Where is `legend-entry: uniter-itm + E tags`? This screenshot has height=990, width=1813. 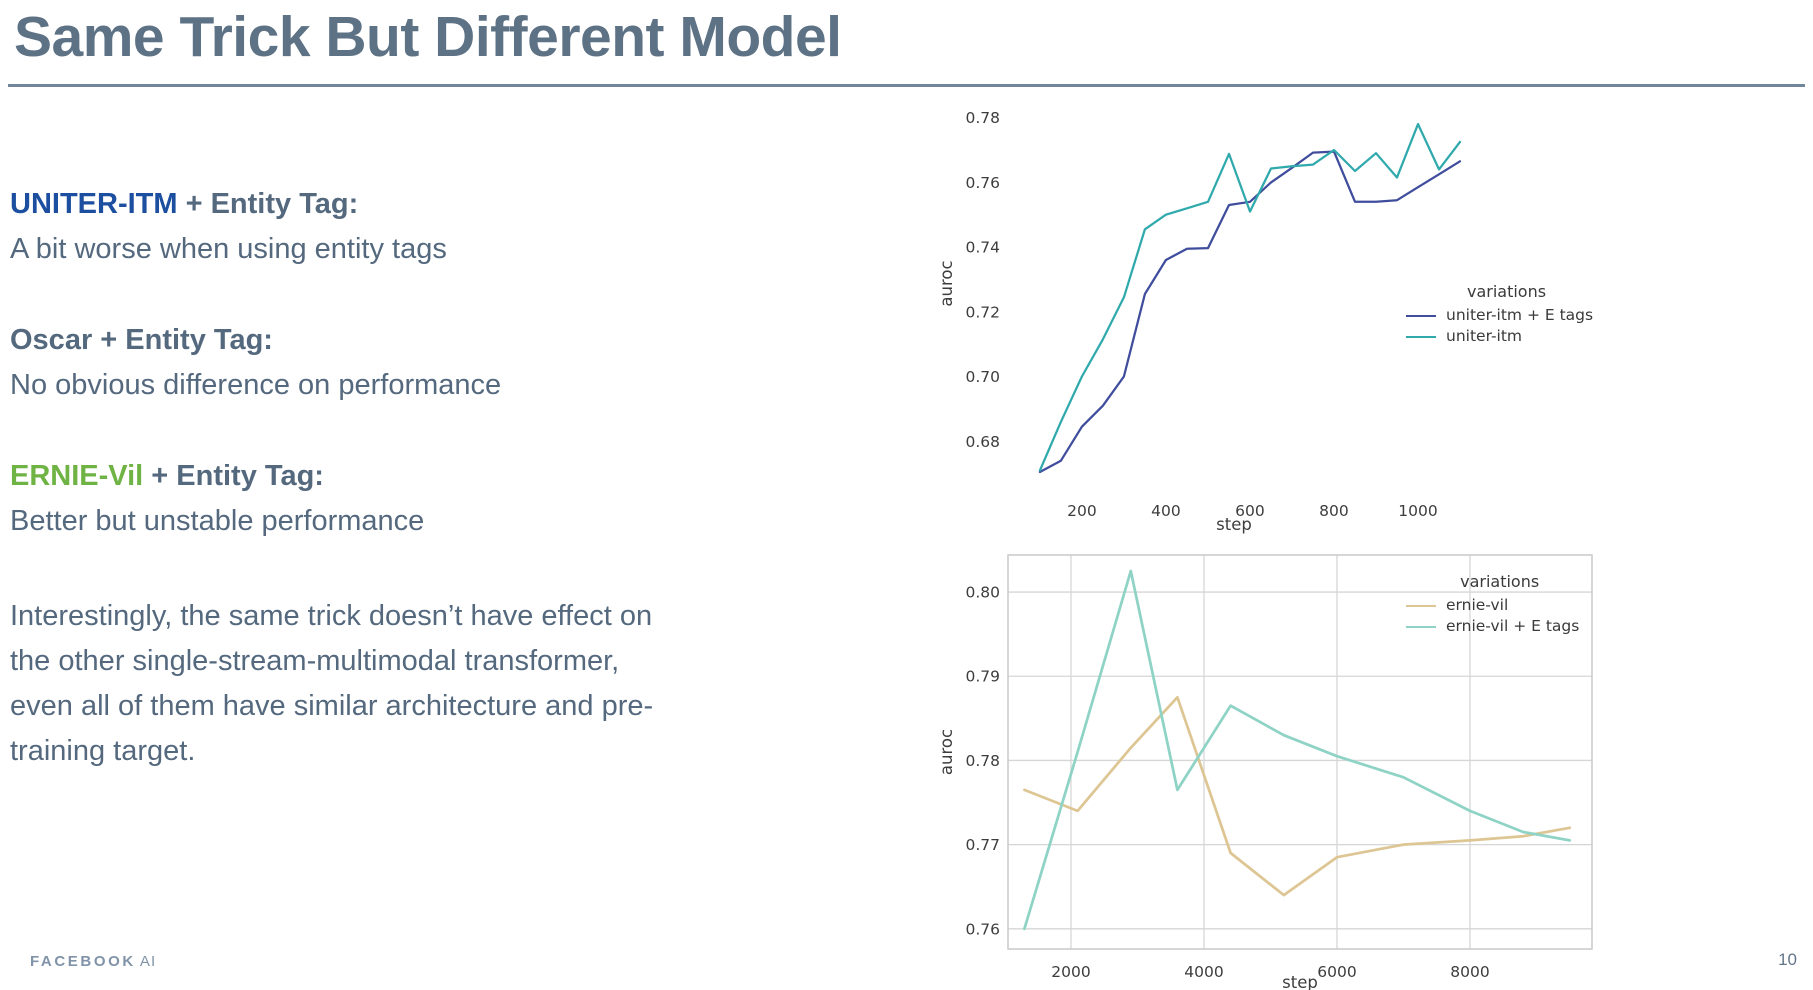
legend-entry: uniter-itm + E tags is located at coordinates (1499, 315).